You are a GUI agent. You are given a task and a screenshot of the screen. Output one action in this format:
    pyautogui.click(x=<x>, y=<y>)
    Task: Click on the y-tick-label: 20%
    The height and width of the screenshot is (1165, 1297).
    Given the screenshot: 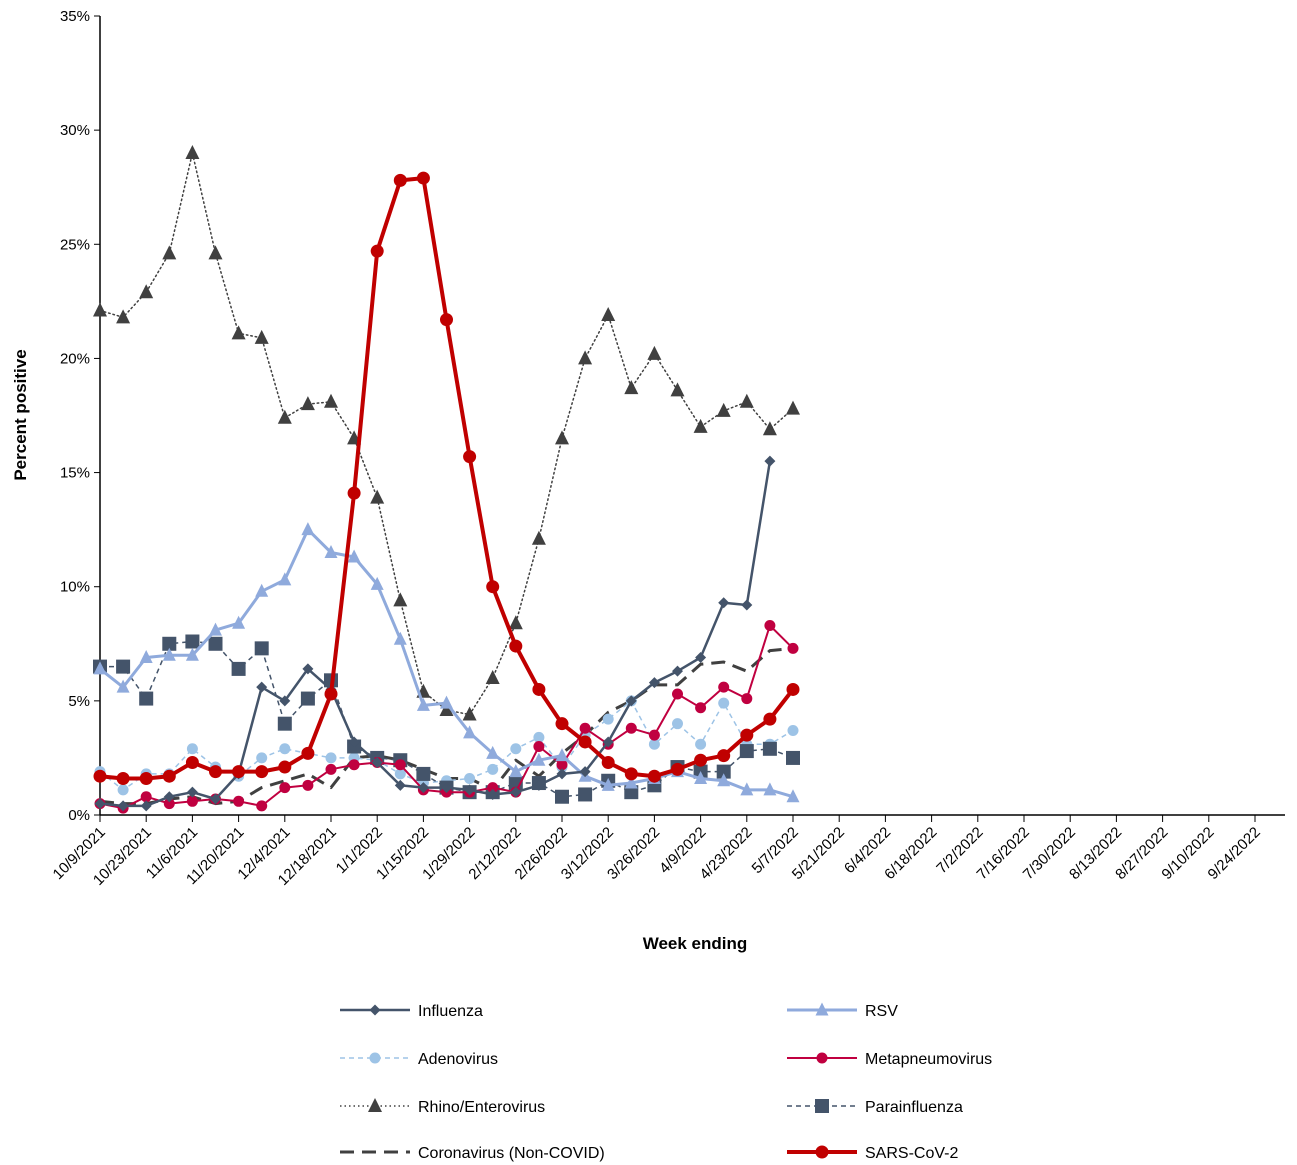 What is the action you would take?
    pyautogui.click(x=75, y=358)
    